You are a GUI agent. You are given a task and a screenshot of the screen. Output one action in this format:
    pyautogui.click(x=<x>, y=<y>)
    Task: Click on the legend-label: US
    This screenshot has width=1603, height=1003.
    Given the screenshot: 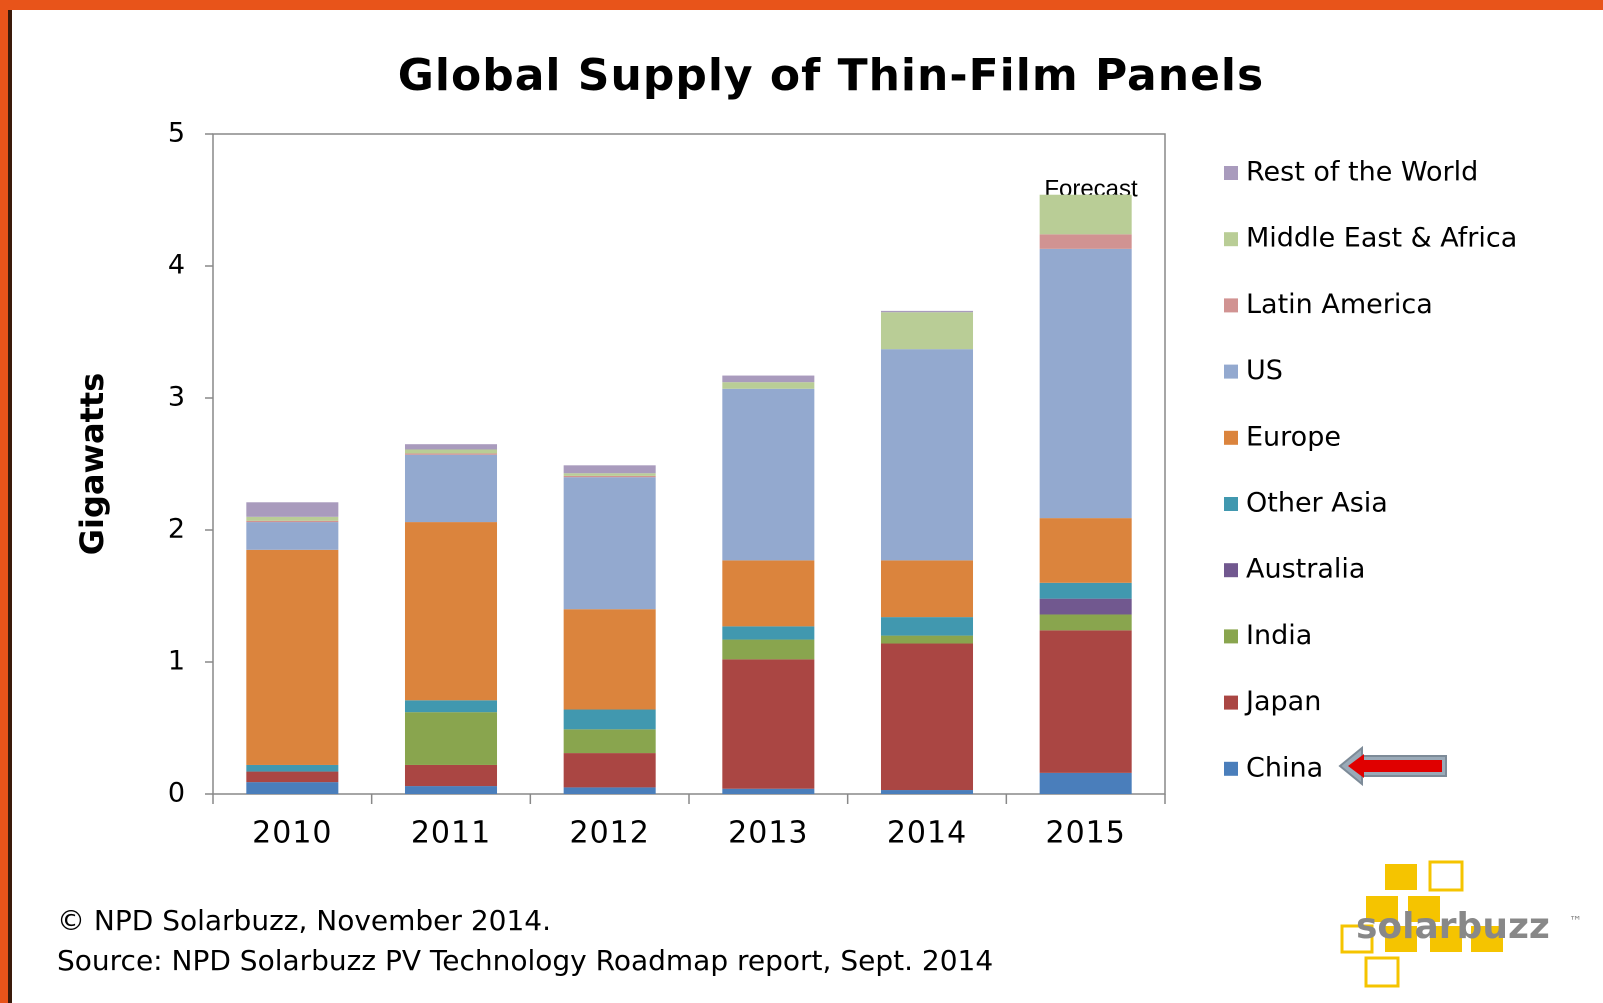 What is the action you would take?
    pyautogui.click(x=1264, y=370)
    